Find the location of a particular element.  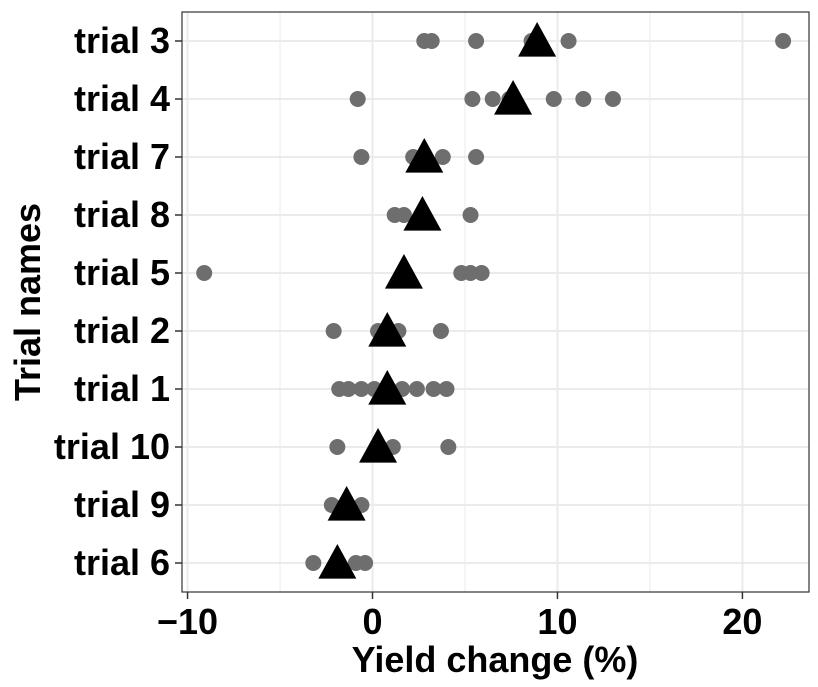

y-tick-label: trial 4 is located at coordinates (122, 98).